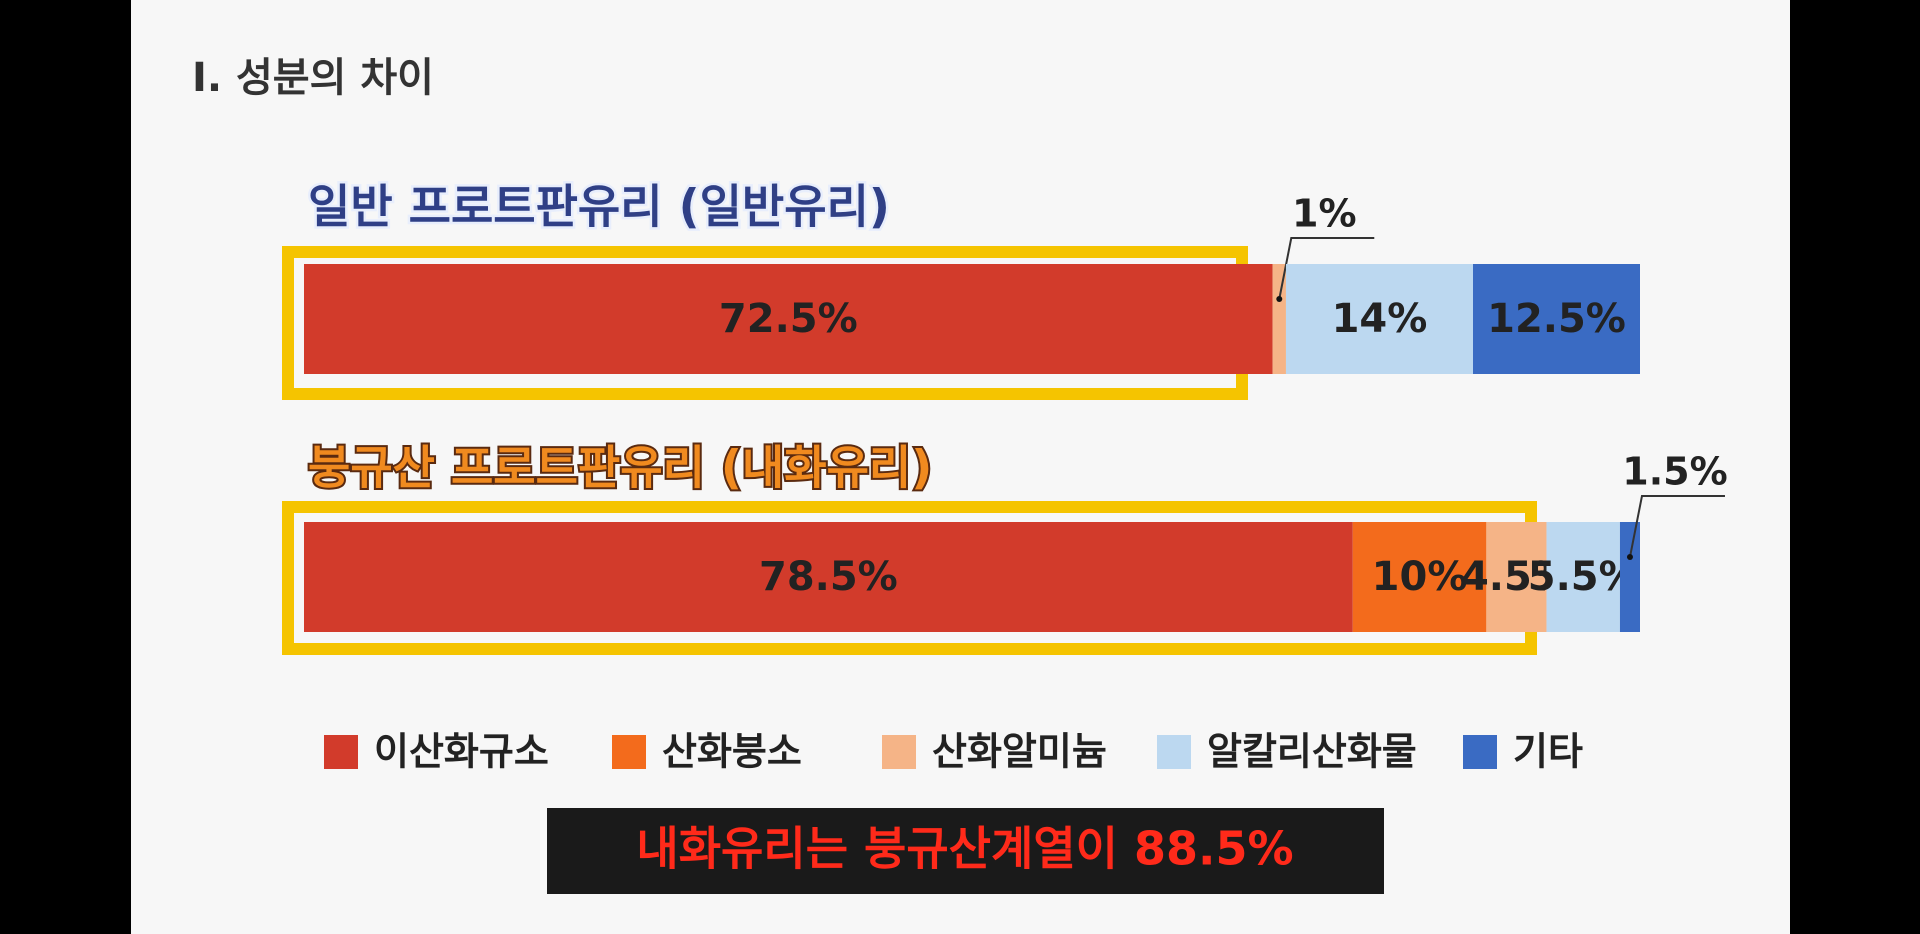  I want to click on caption-box, so click(965, 851).